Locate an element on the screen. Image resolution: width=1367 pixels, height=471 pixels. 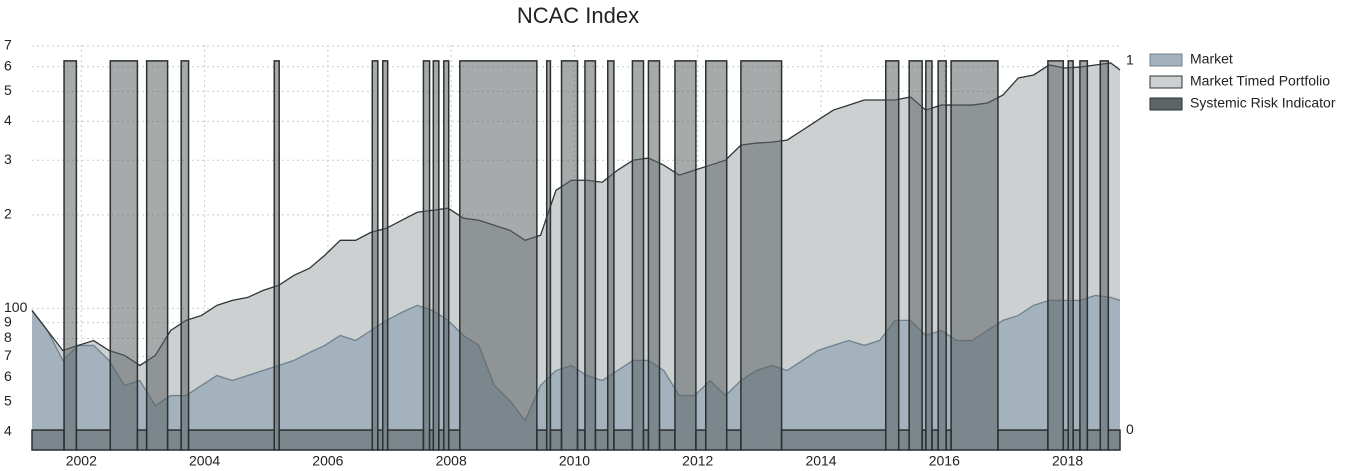
x-tick-label: 2008 is located at coordinates (451, 461).